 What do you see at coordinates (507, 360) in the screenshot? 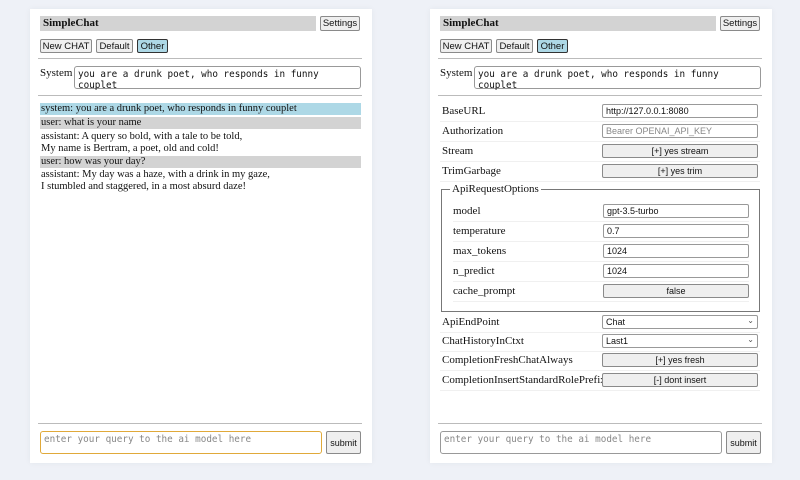
I see `setting-label: CompletionFreshChatAlways` at bounding box center [507, 360].